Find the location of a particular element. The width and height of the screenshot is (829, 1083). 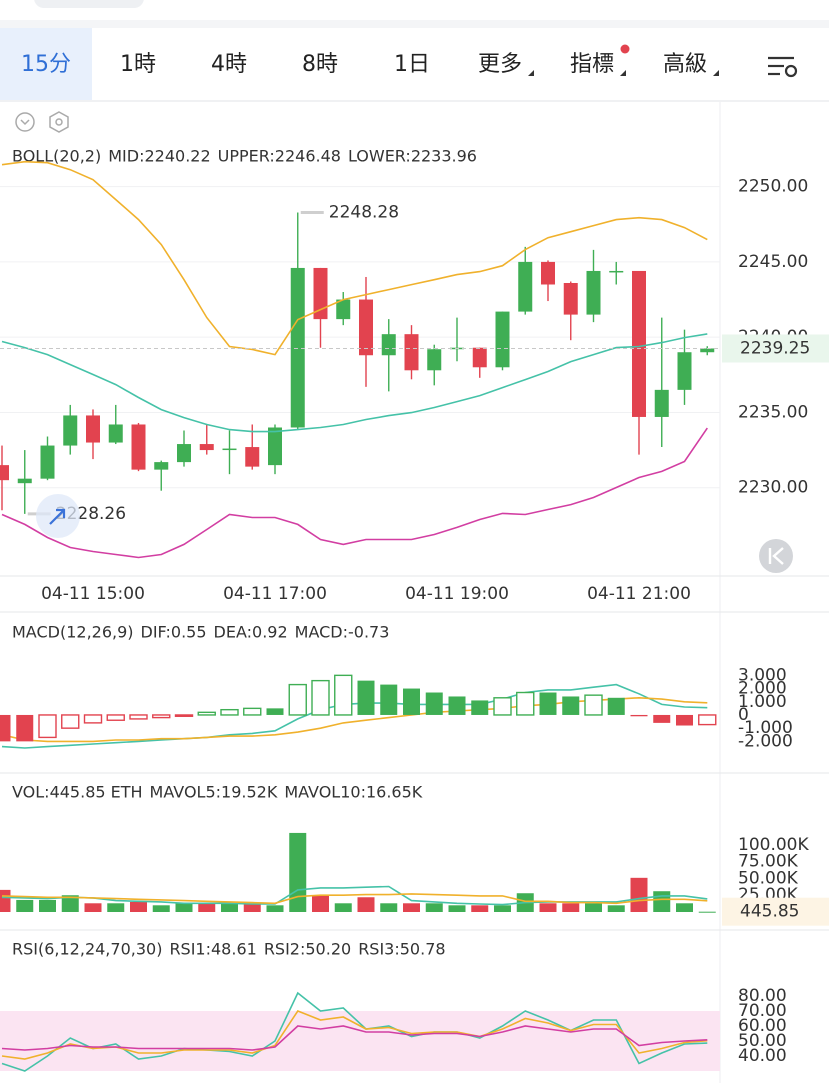

y-tick-label: 2230.00 is located at coordinates (773, 488).